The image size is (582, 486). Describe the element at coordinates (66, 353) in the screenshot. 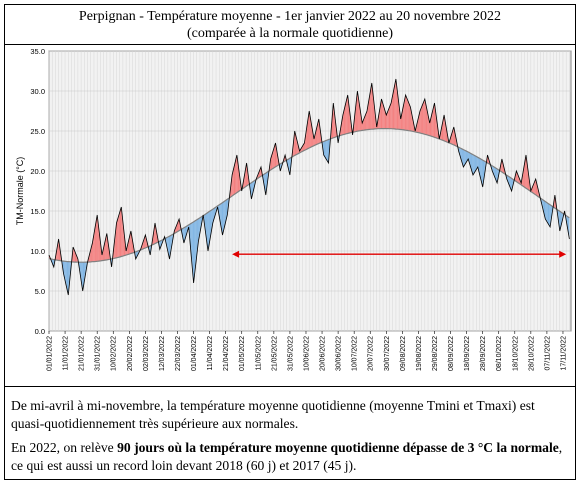

I see `x-tick-label: 11/01/2022` at that location.